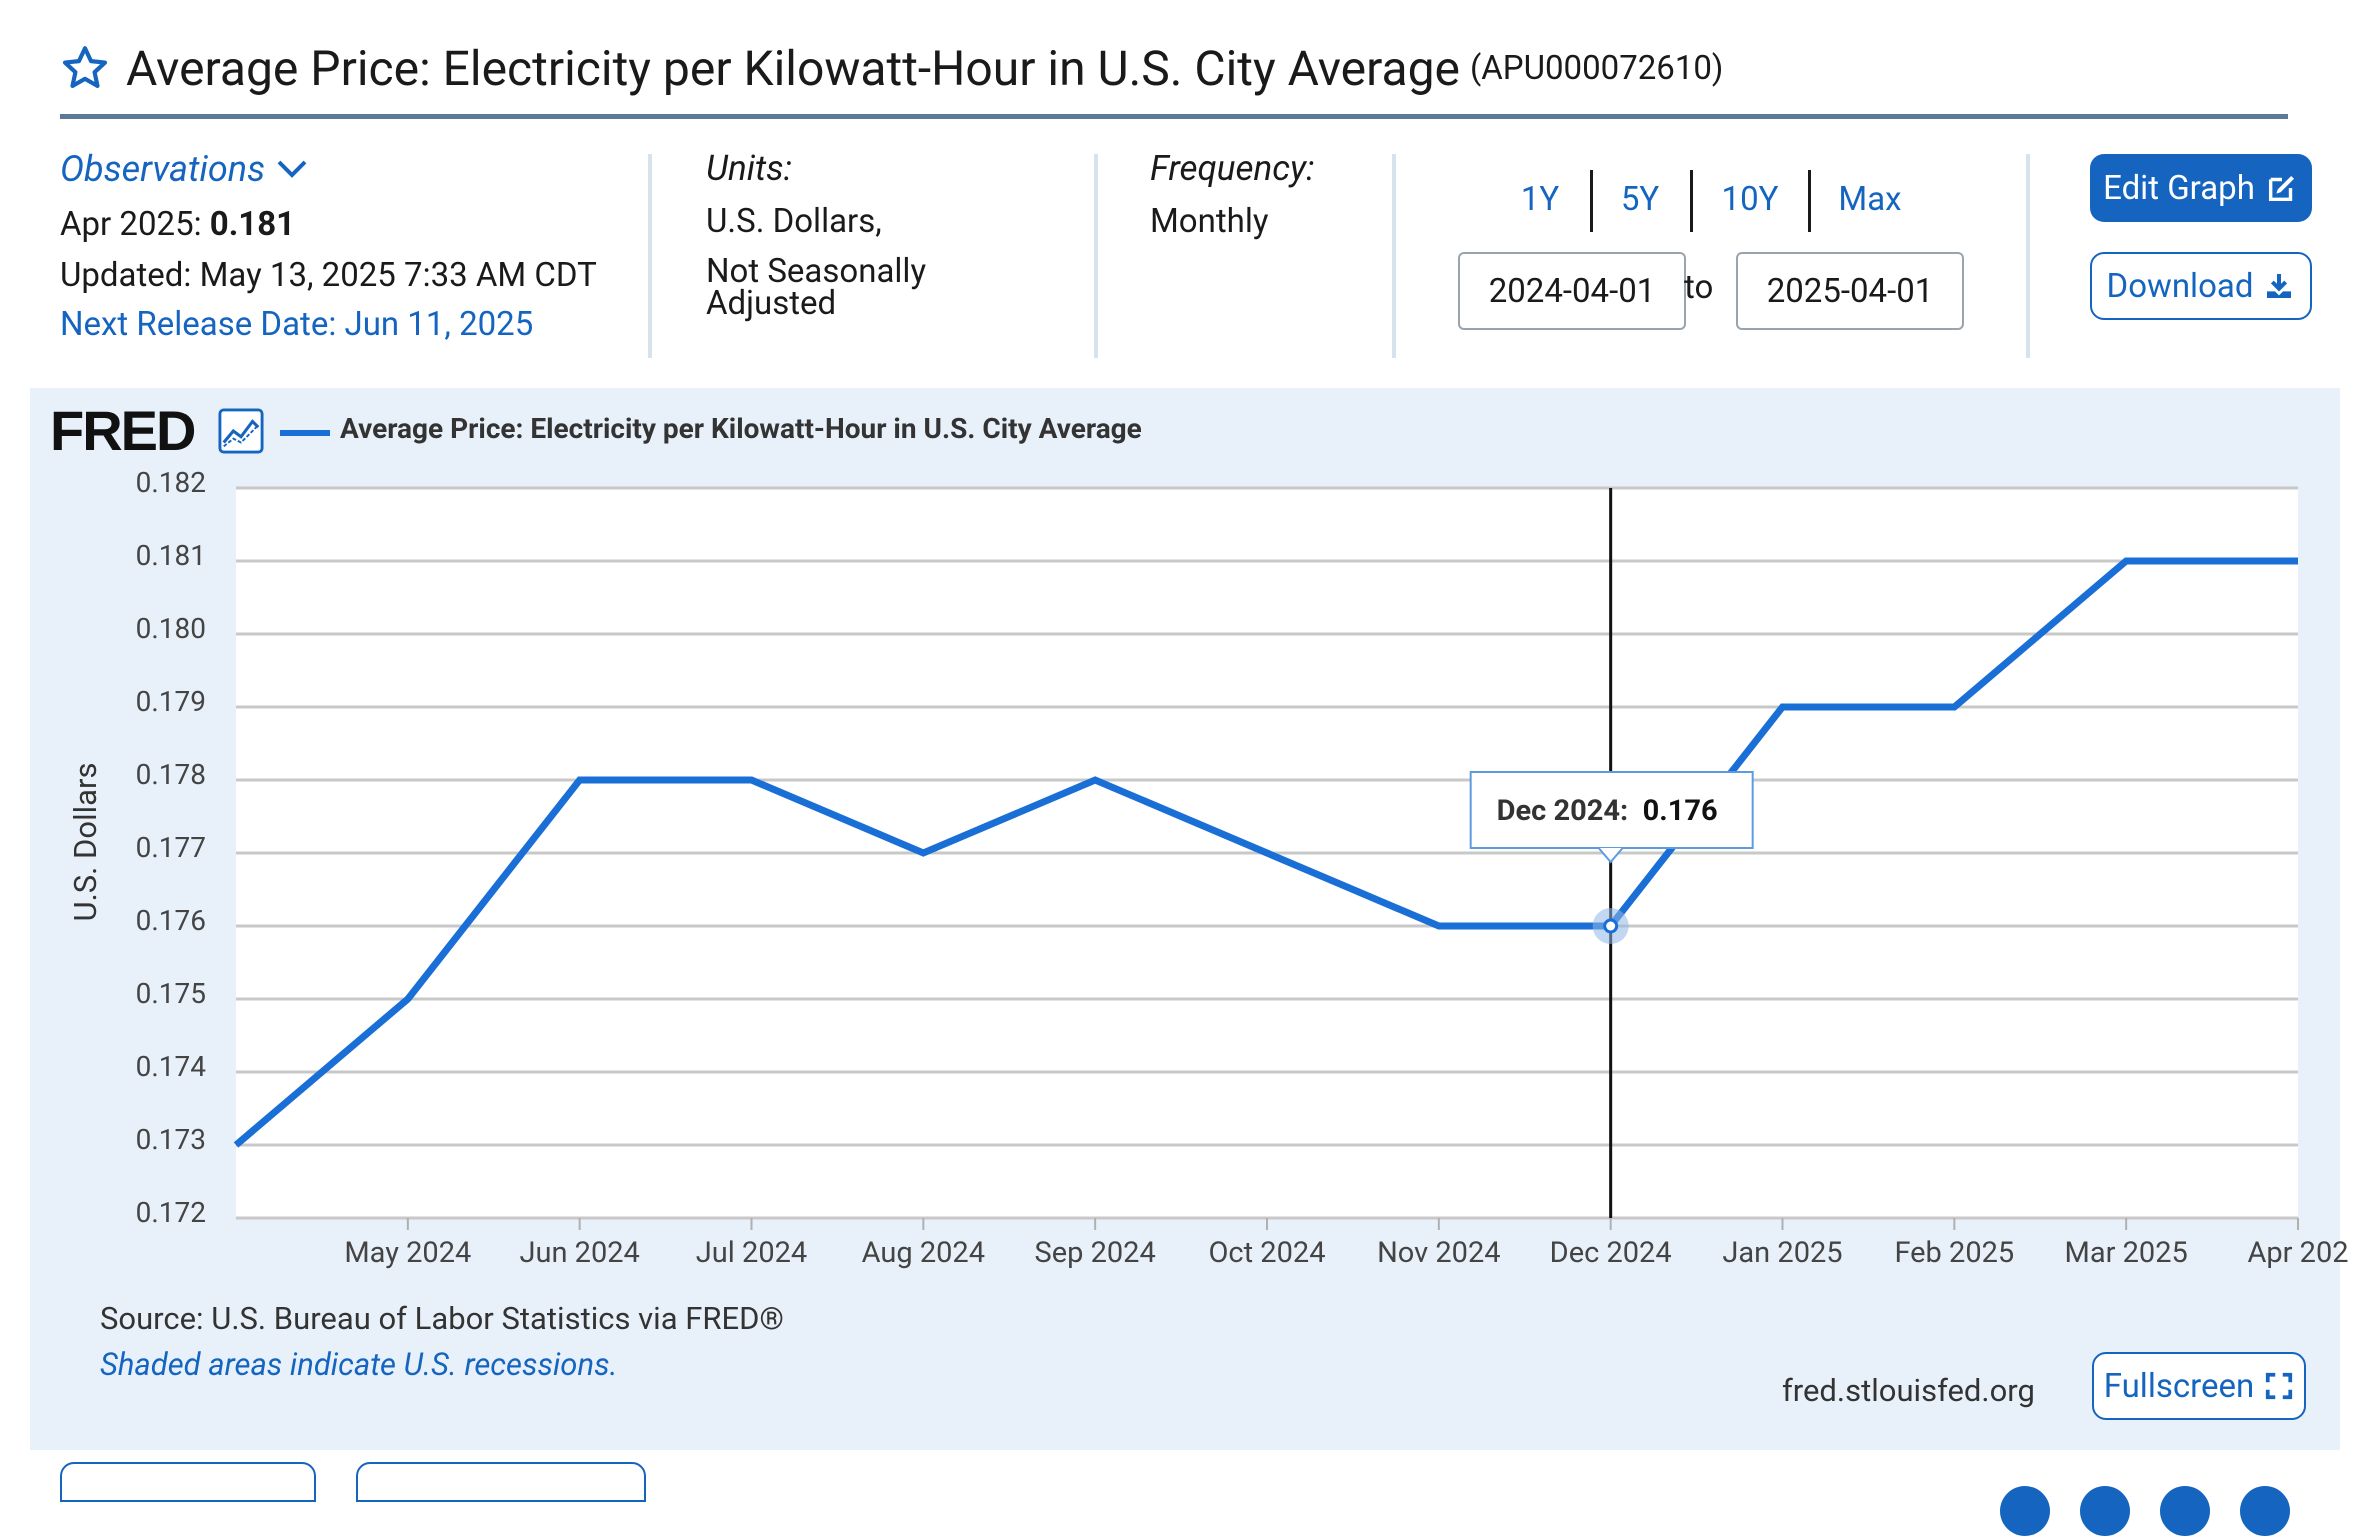 This screenshot has width=2368, height=1536. What do you see at coordinates (1232, 168) in the screenshot?
I see `frequency-label: Frequency:` at bounding box center [1232, 168].